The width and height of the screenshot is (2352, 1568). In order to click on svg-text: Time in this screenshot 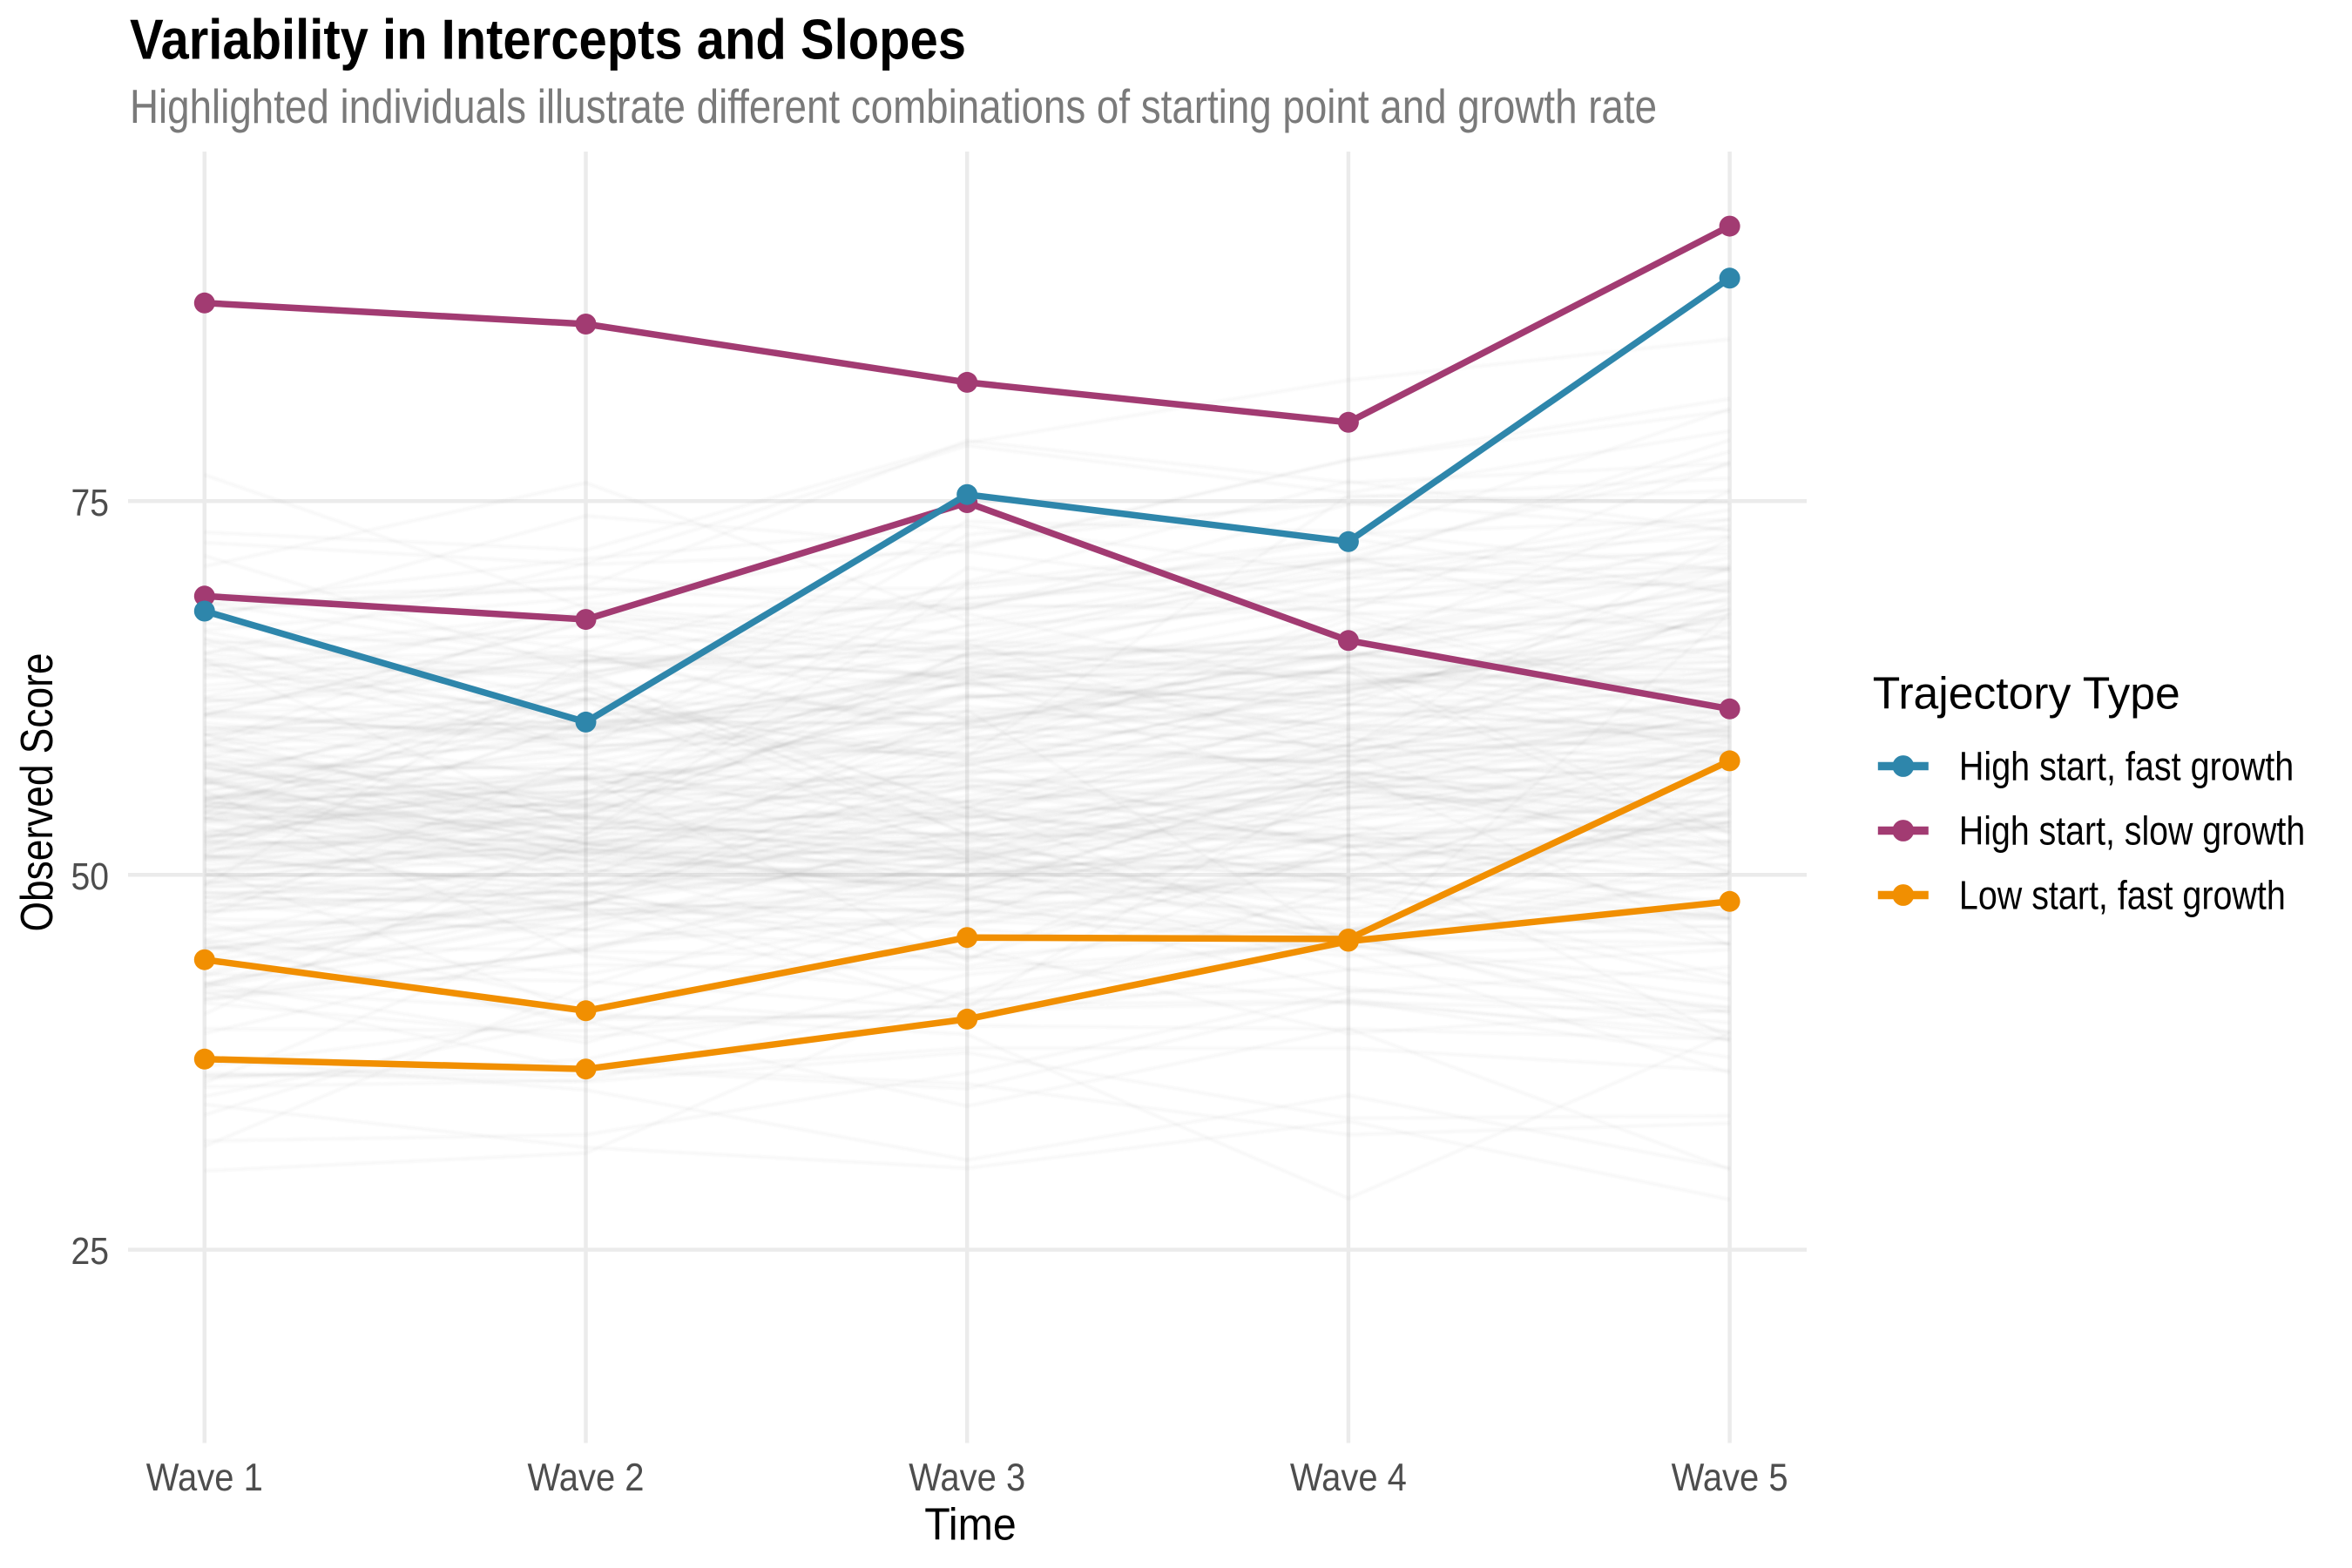, I will do `click(970, 1523)`.